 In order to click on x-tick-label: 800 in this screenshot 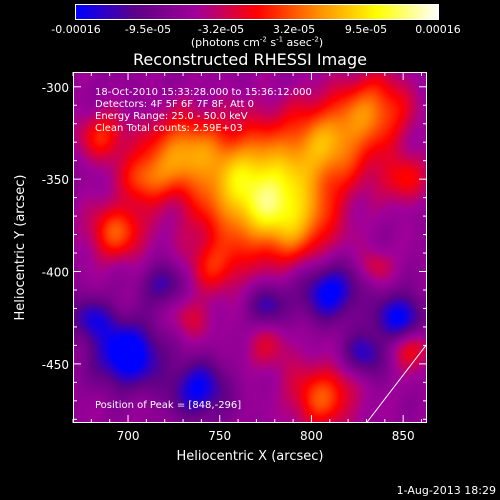, I will do `click(311, 436)`.